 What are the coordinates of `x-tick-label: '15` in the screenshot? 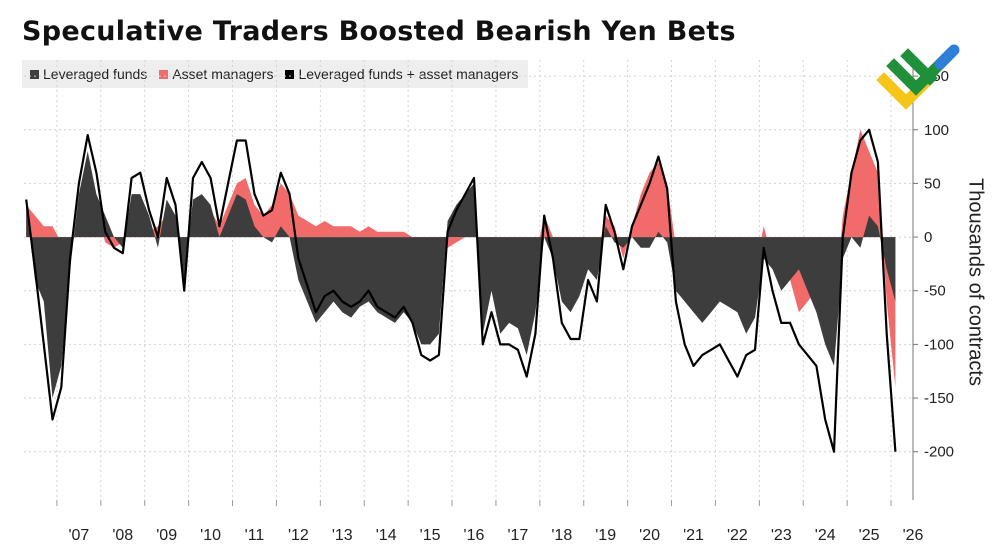 It's located at (430, 535).